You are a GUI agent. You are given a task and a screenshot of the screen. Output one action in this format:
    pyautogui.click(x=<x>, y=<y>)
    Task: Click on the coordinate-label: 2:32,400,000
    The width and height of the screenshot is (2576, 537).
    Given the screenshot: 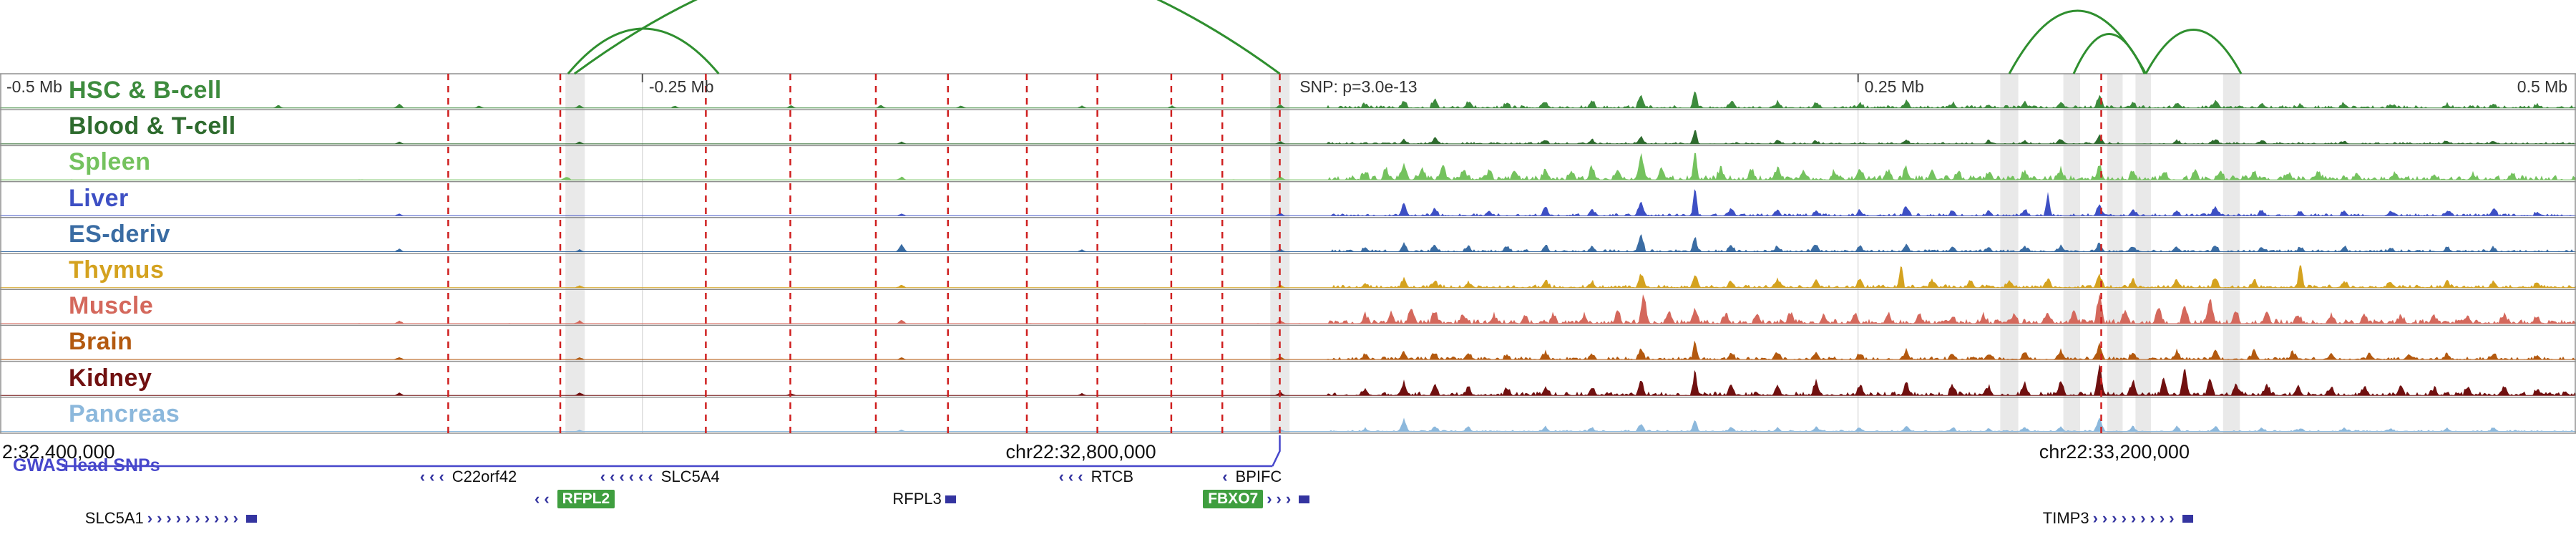 What is the action you would take?
    pyautogui.click(x=58, y=452)
    